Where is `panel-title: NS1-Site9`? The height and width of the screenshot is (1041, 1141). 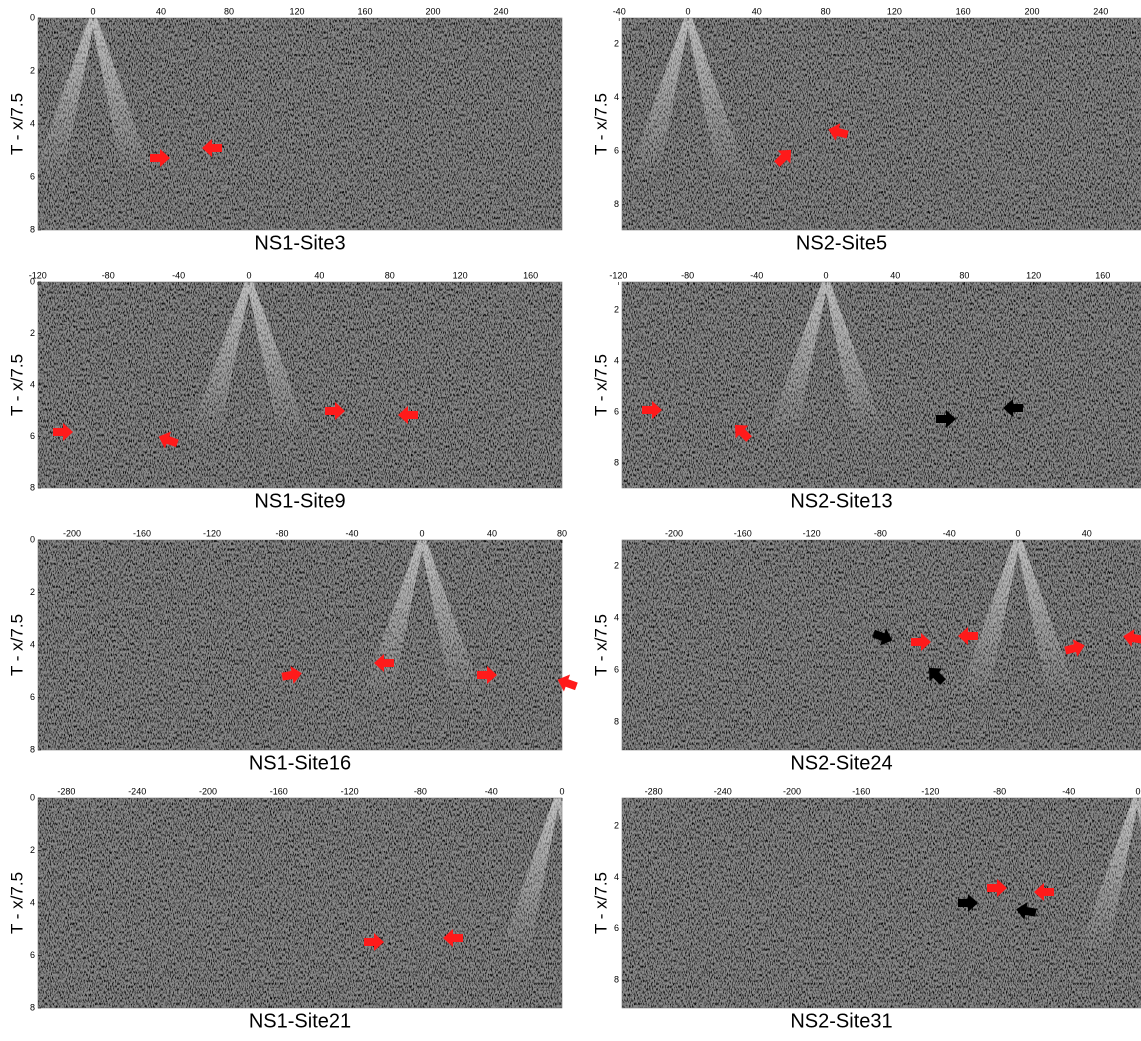
panel-title: NS1-Site9 is located at coordinates (299, 501).